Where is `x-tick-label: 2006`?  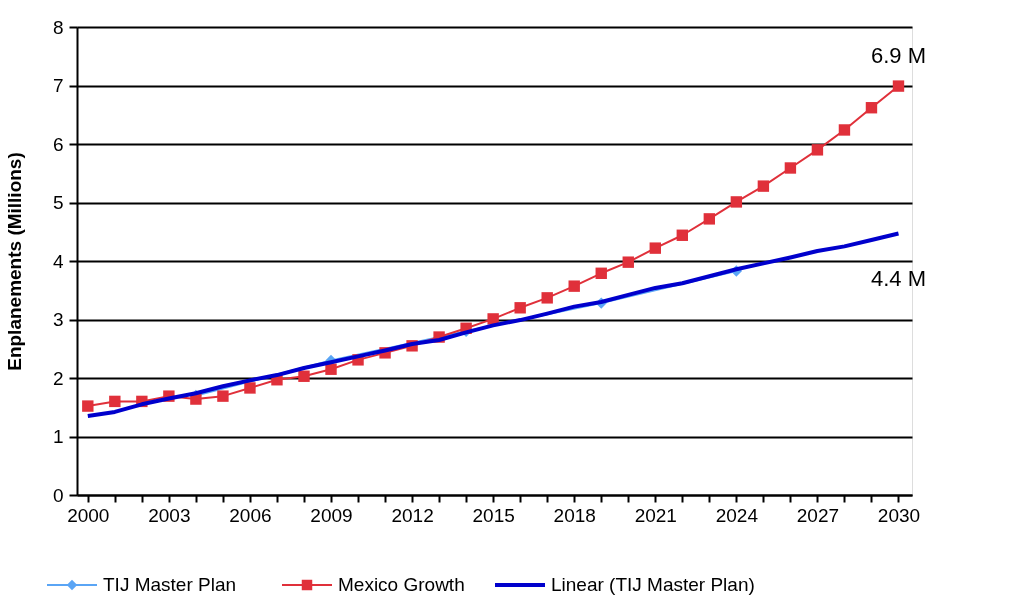
x-tick-label: 2006 is located at coordinates (250, 515).